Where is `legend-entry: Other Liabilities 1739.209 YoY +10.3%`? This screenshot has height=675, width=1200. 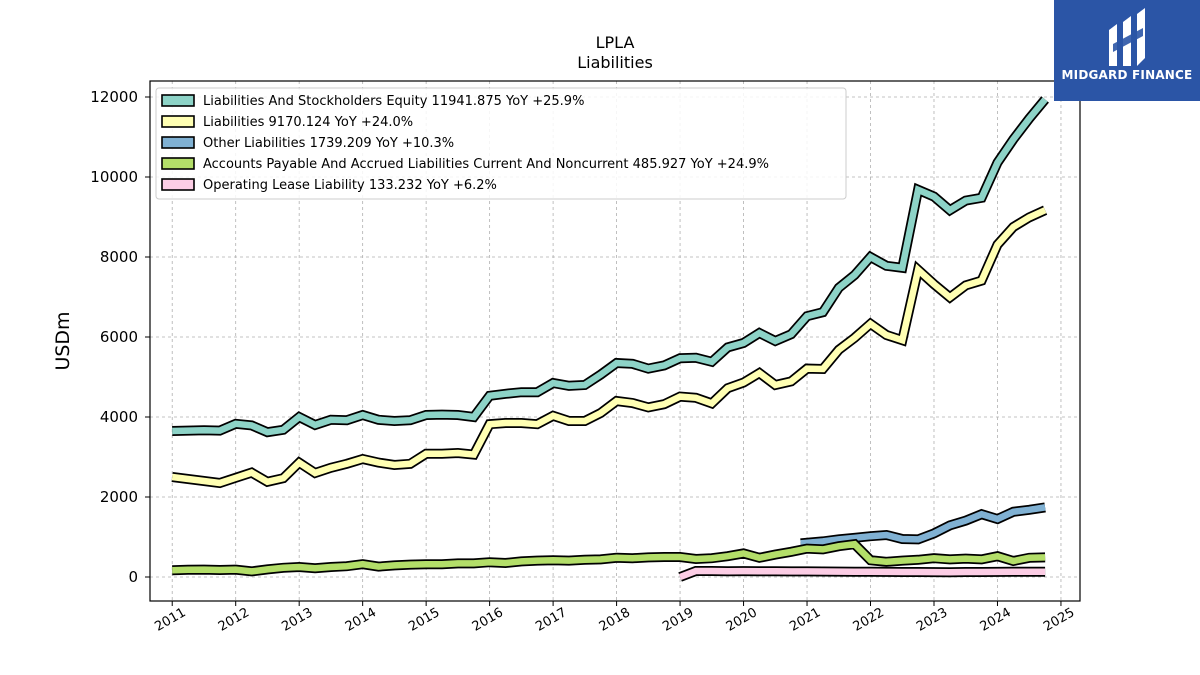
legend-entry: Other Liabilities 1739.209 YoY +10.3% is located at coordinates (307, 143).